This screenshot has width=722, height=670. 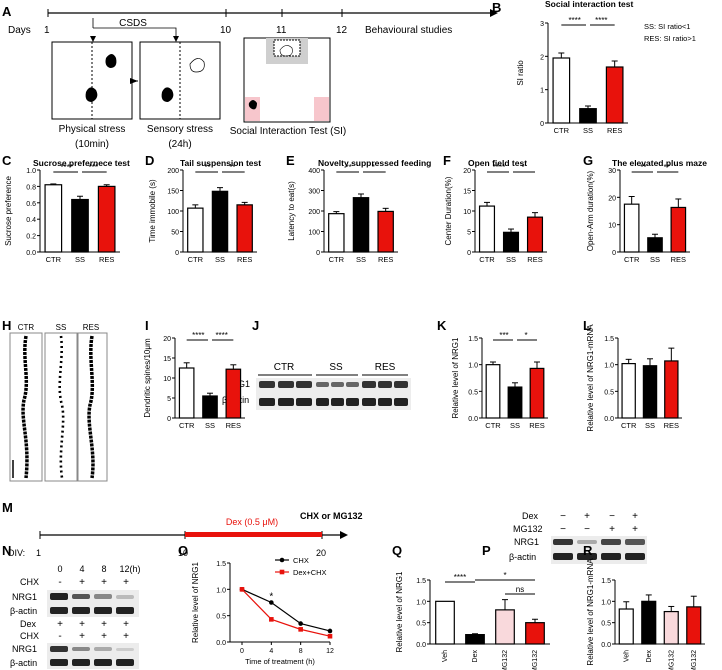 I want to click on group-label: RES, so click(x=91, y=327).